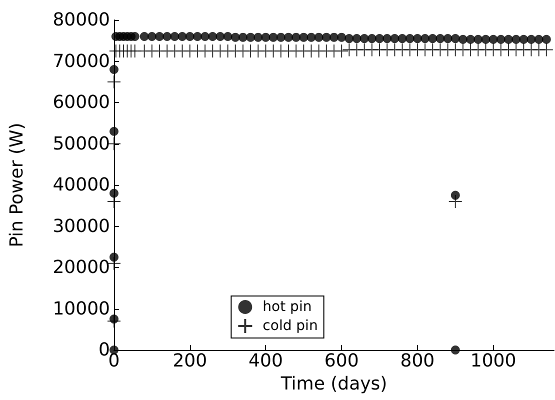 This screenshot has height=400, width=555. Describe the element at coordinates (287, 307) in the screenshot. I see `legend-label: hot pin` at that location.